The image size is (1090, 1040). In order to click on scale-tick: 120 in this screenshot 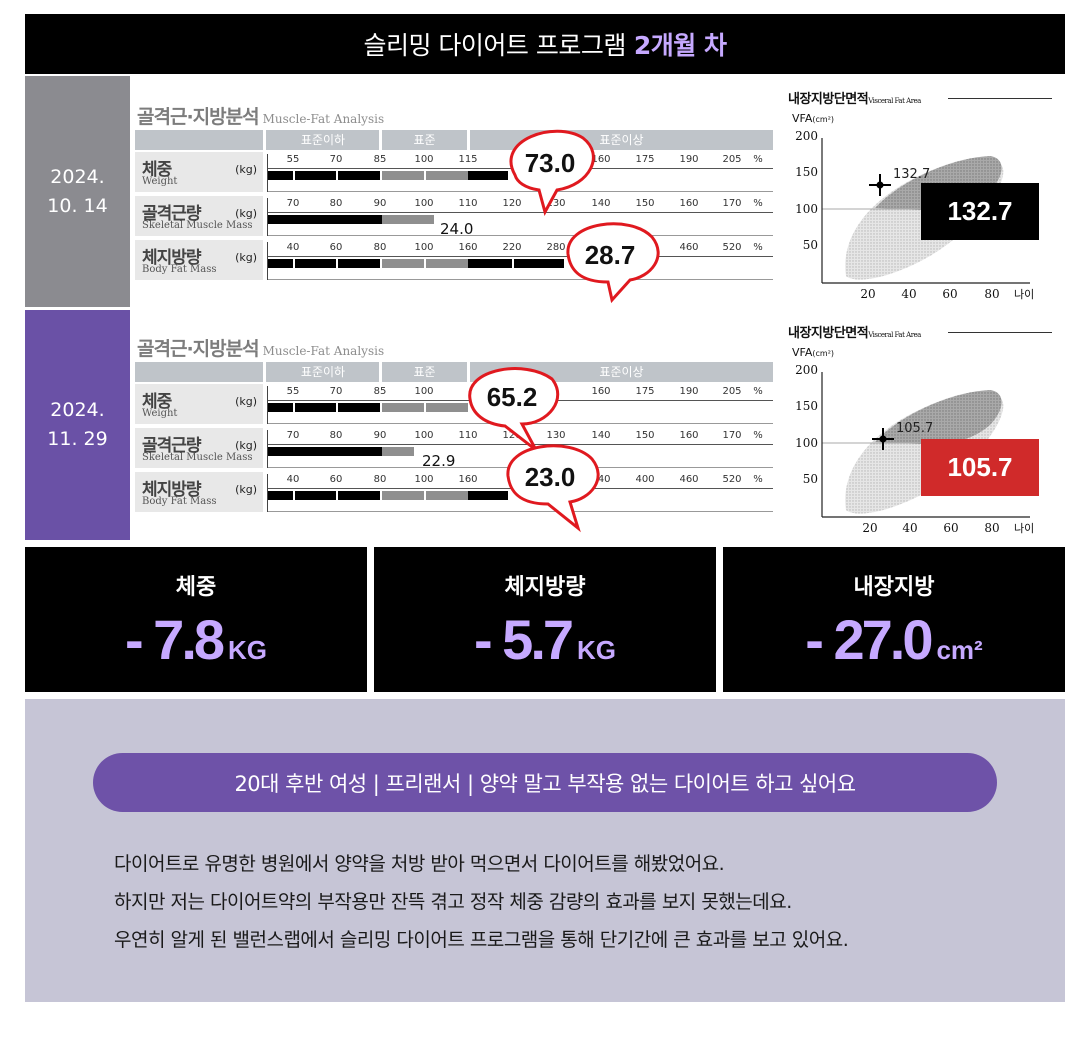, I will do `click(512, 203)`.